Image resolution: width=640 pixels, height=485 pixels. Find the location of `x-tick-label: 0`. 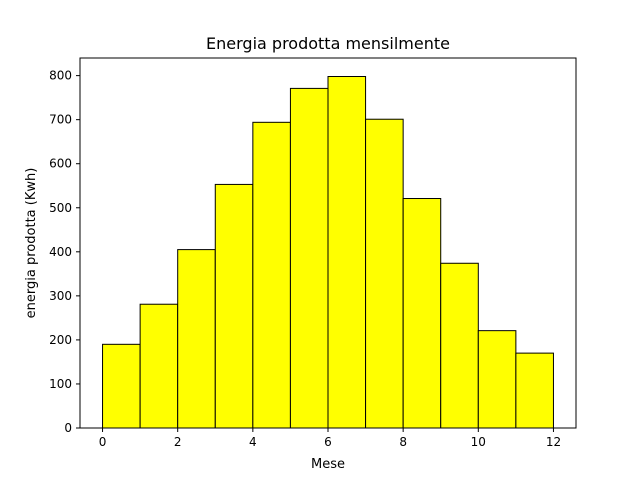

x-tick-label: 0 is located at coordinates (103, 442).